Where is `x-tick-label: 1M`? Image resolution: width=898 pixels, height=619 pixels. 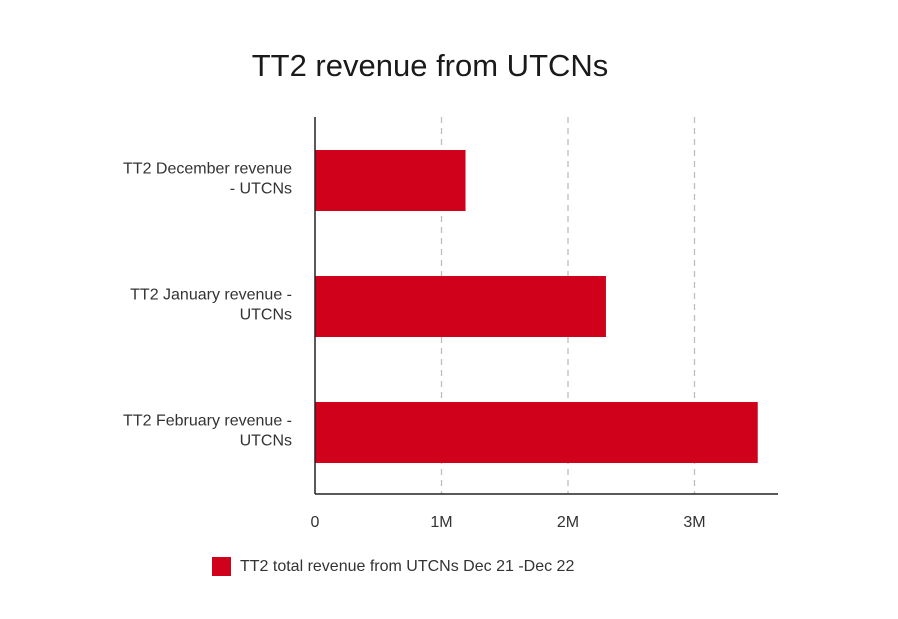 x-tick-label: 1M is located at coordinates (441, 522).